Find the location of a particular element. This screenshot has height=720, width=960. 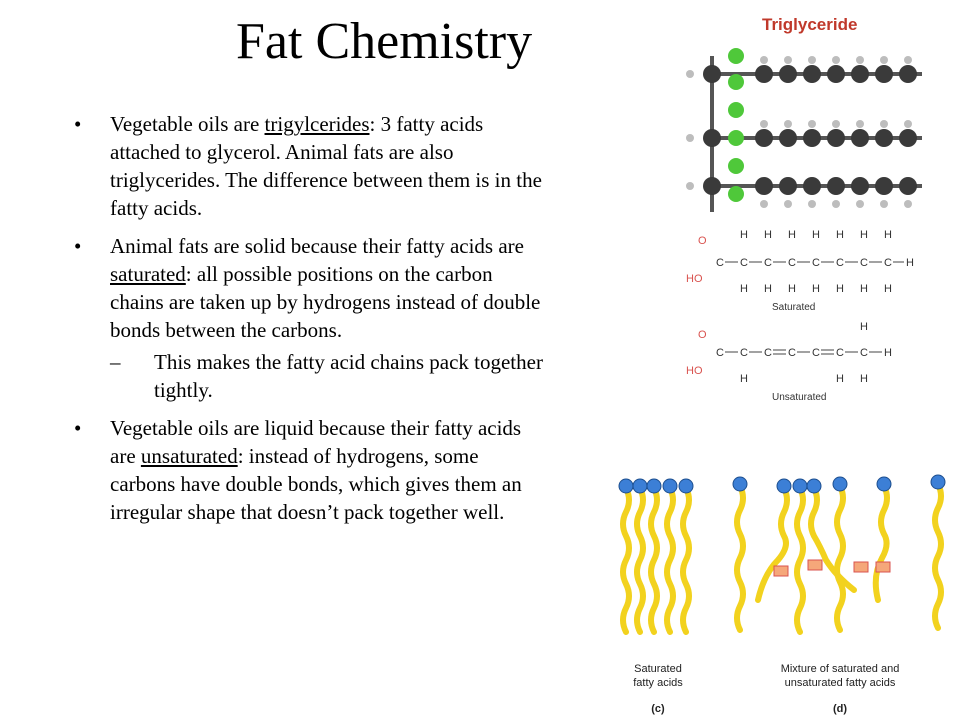

saturated-caption-line1: Saturated is located at coordinates (658, 669).